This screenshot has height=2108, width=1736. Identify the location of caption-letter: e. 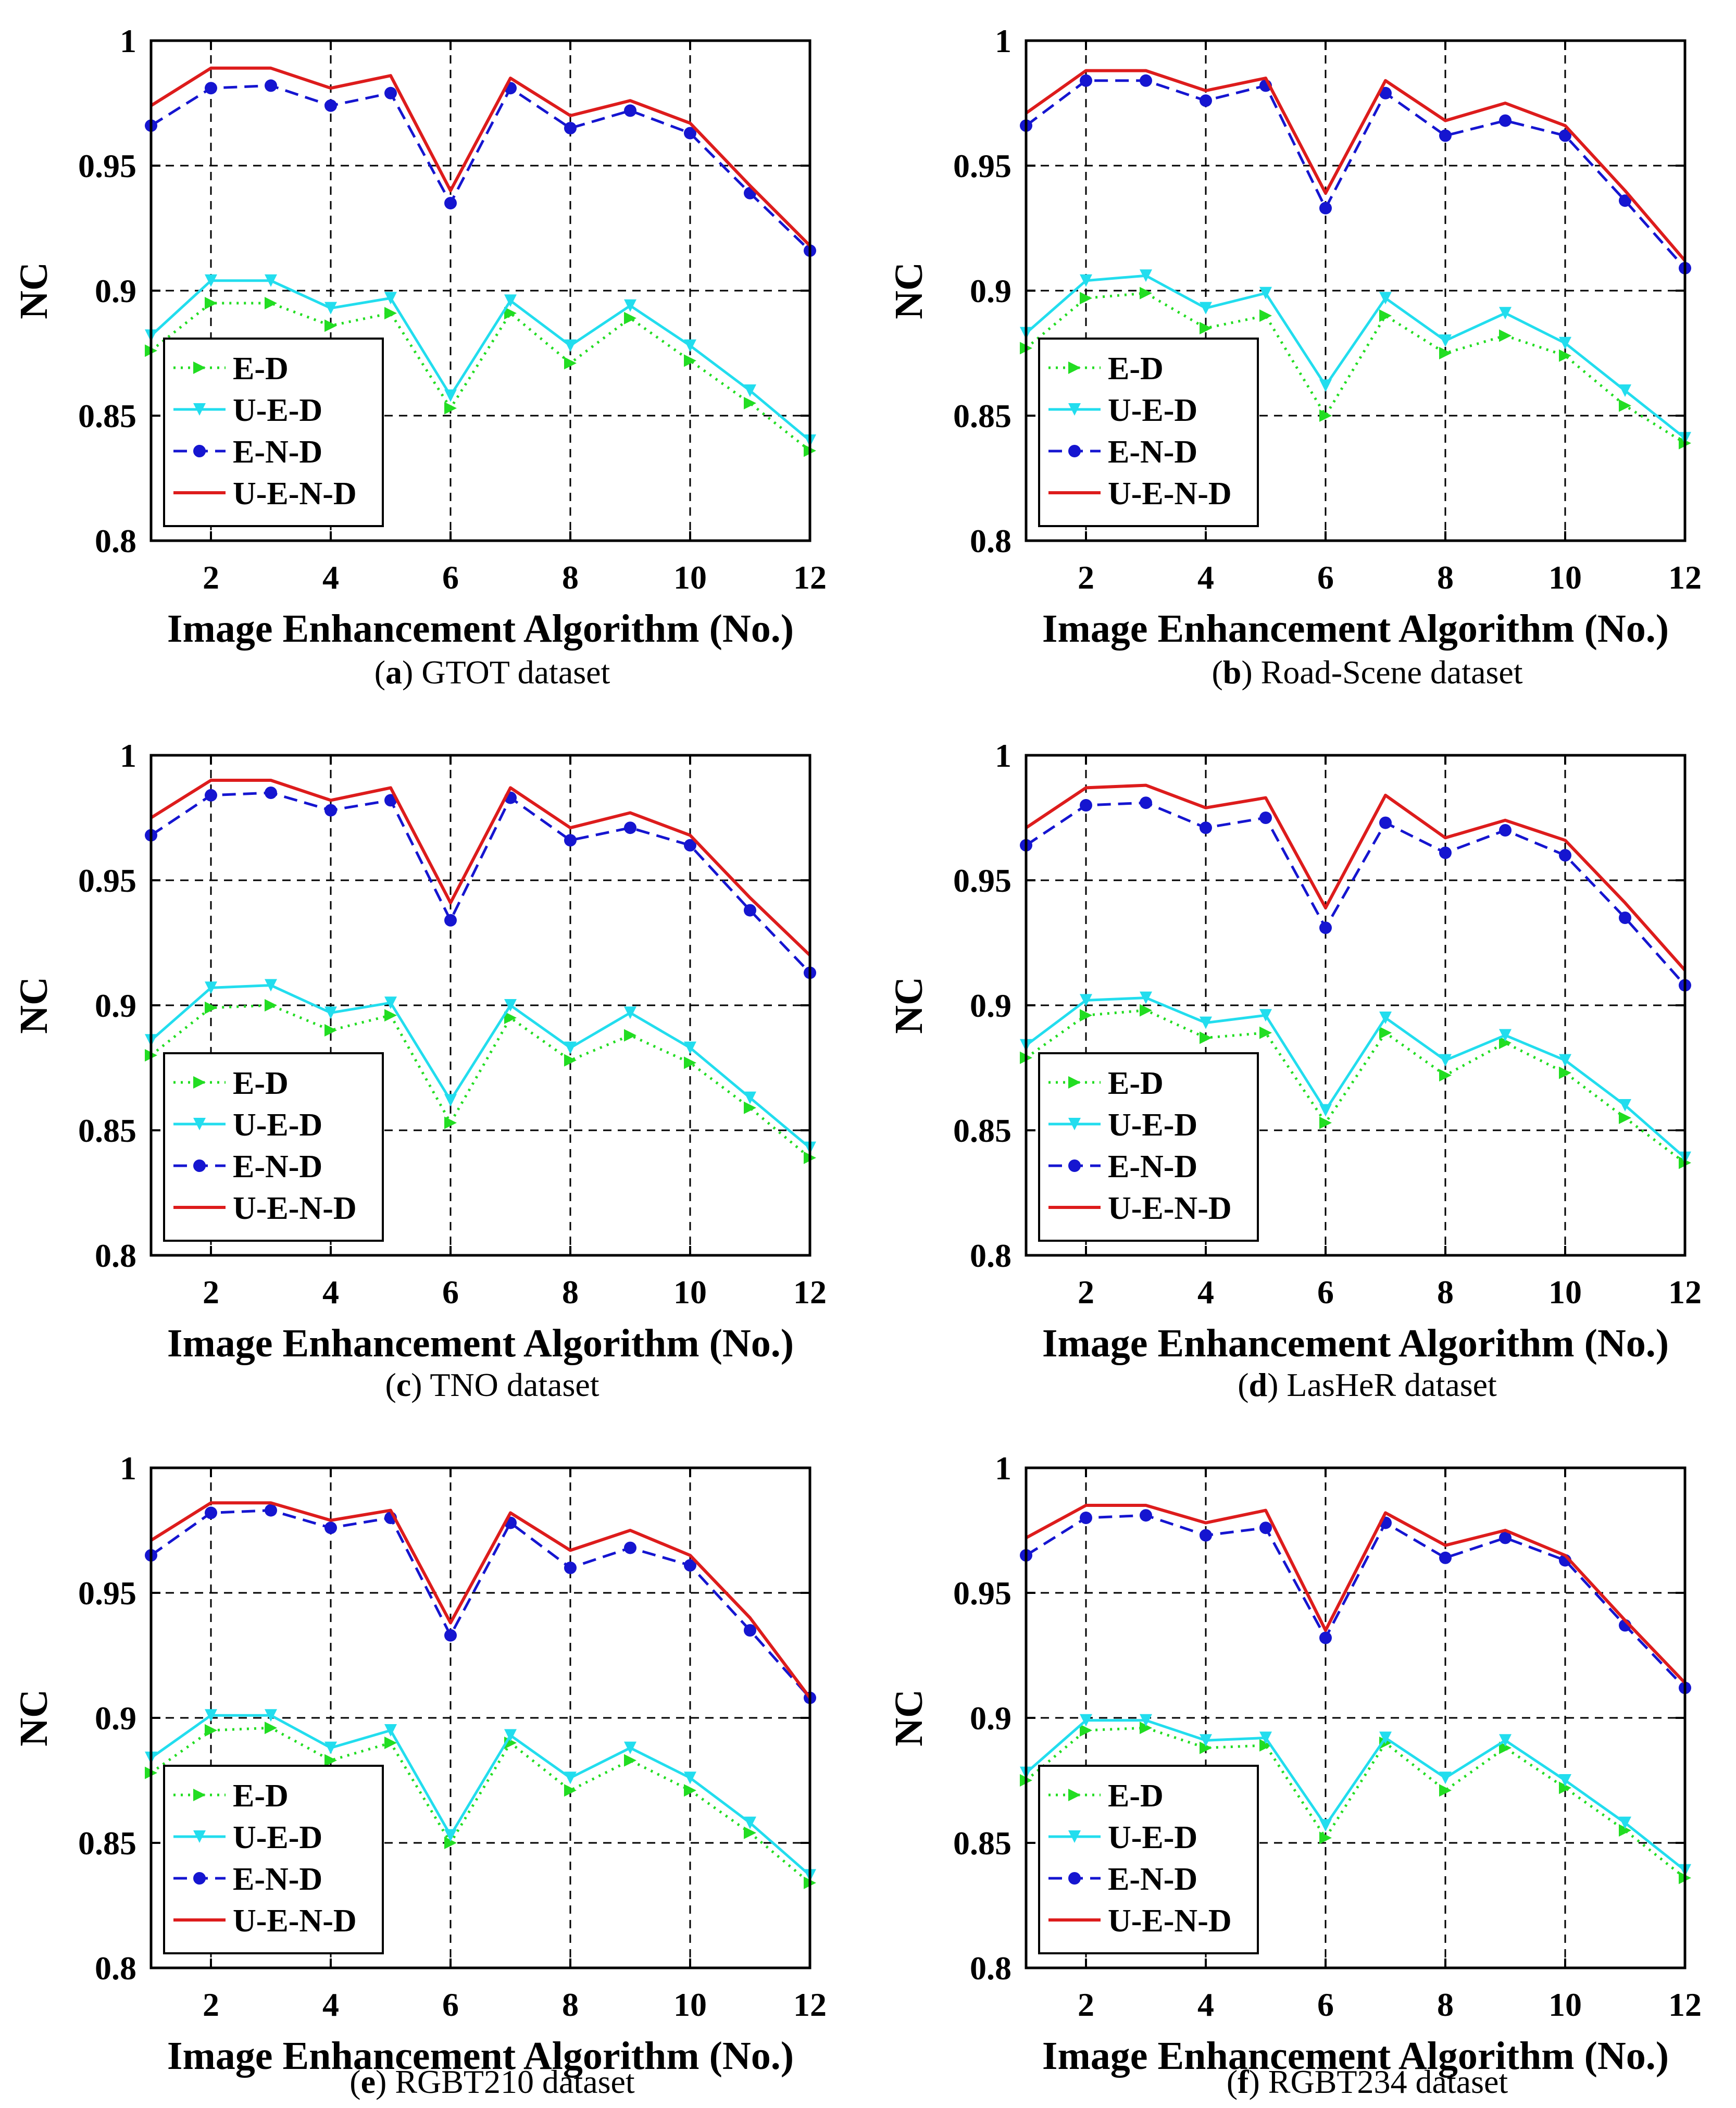
(368, 2081).